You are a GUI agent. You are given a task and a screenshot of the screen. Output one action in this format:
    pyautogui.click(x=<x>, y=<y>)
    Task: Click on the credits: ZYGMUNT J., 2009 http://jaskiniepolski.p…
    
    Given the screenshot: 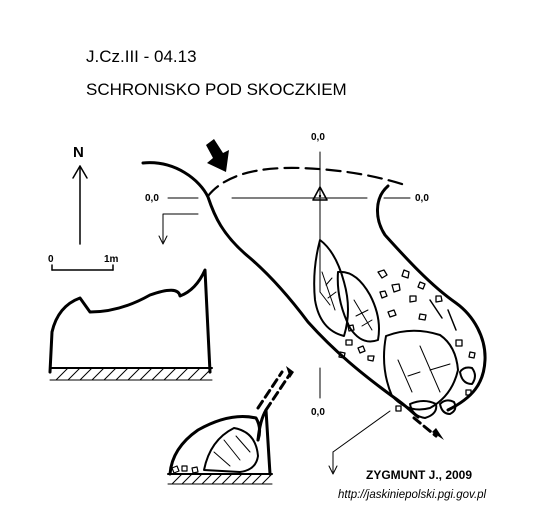 What is the action you would take?
    pyautogui.click(x=412, y=484)
    